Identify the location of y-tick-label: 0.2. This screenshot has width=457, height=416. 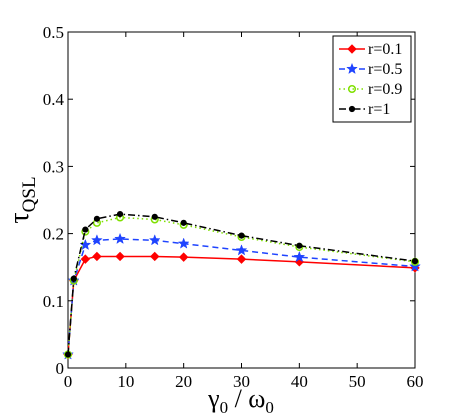
(53, 234).